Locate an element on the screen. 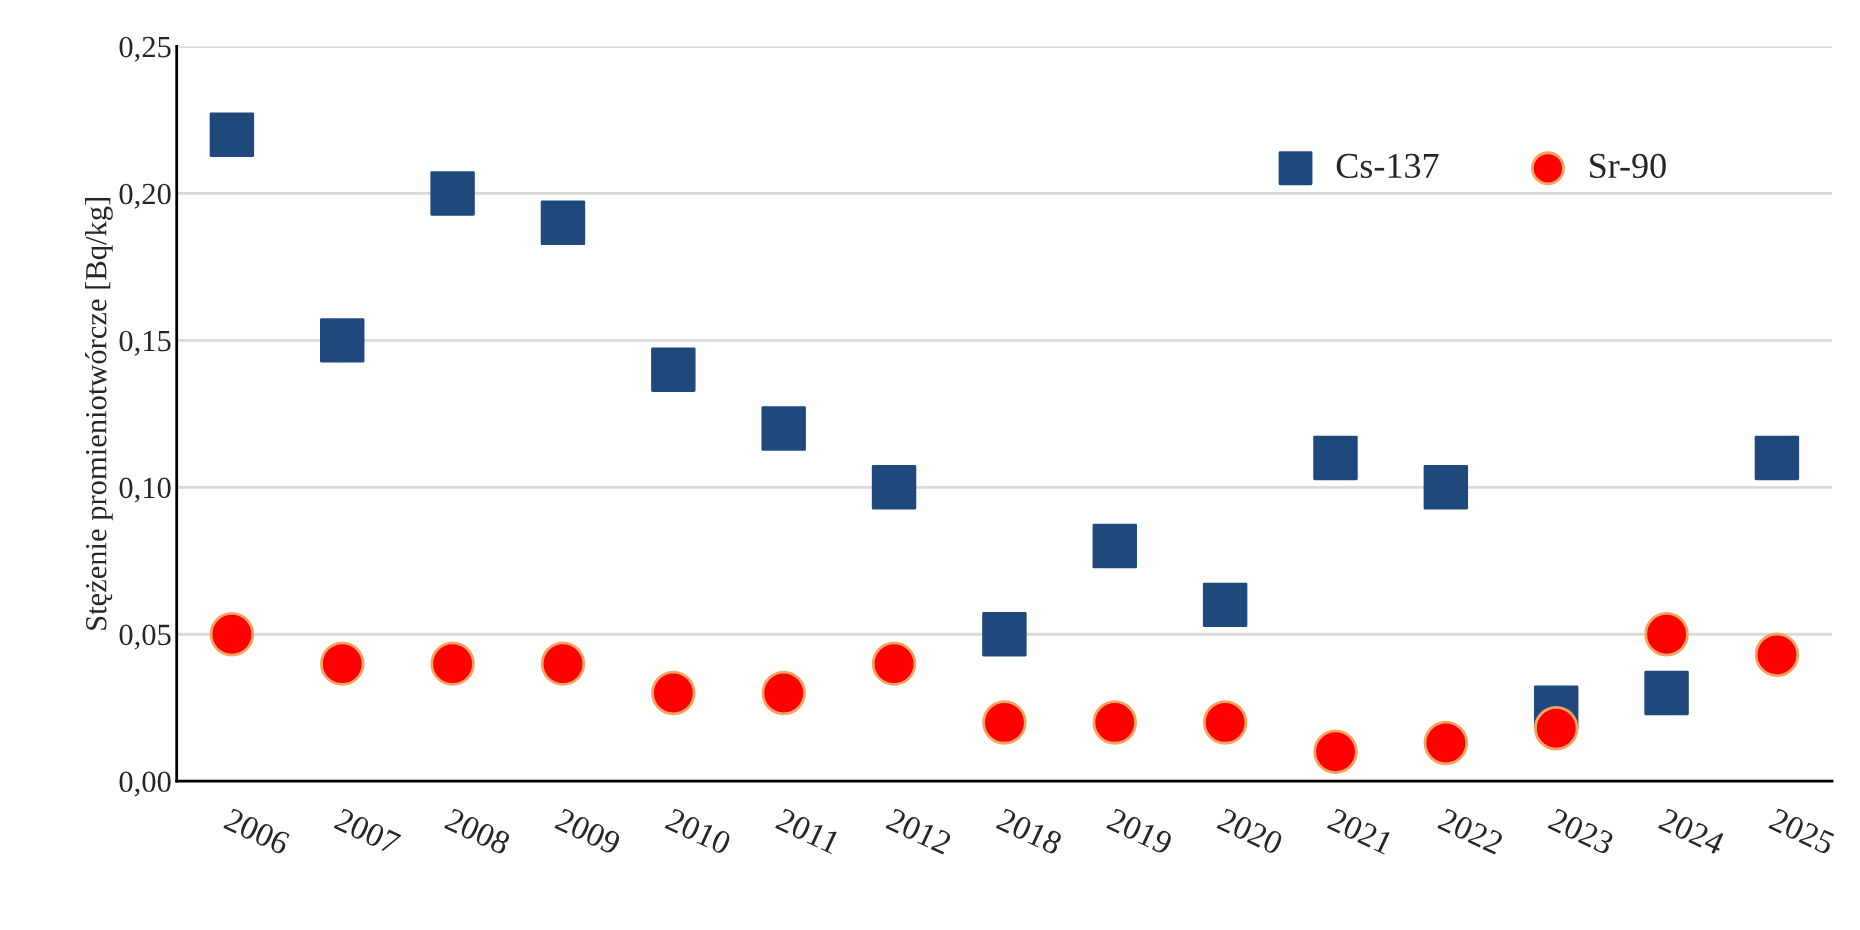  x-tick-label: 2008 is located at coordinates (478, 831).